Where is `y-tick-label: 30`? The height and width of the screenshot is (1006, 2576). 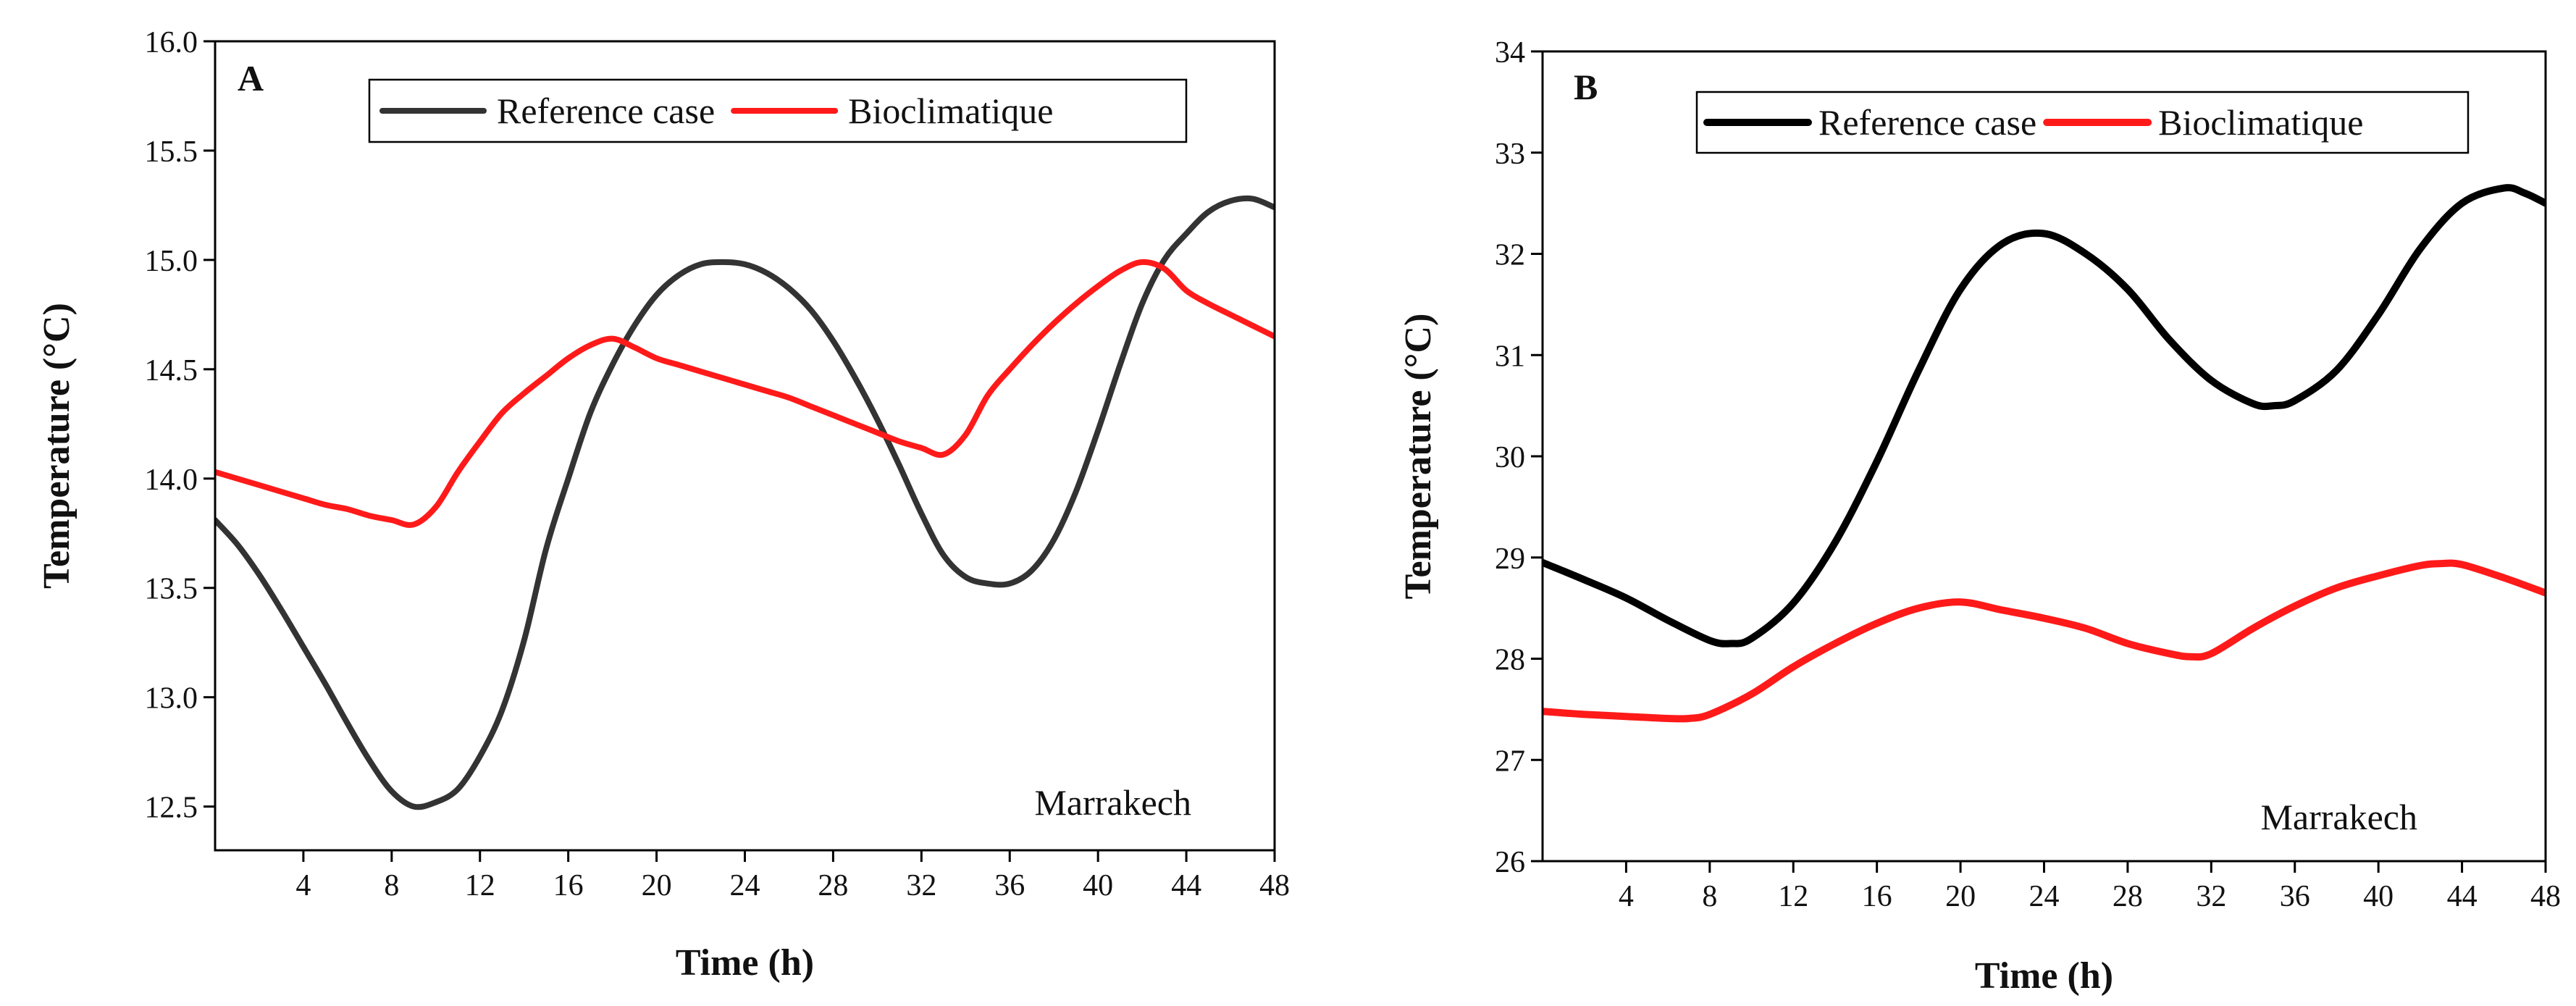 y-tick-label: 30 is located at coordinates (1510, 458).